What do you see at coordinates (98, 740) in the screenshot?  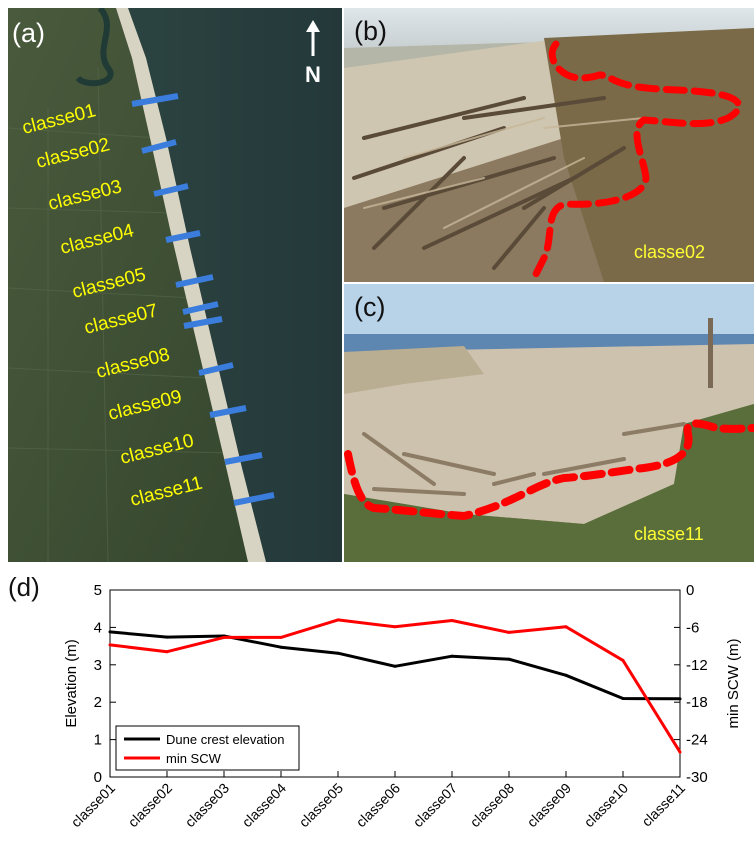 I see `y-tick-label: 1` at bounding box center [98, 740].